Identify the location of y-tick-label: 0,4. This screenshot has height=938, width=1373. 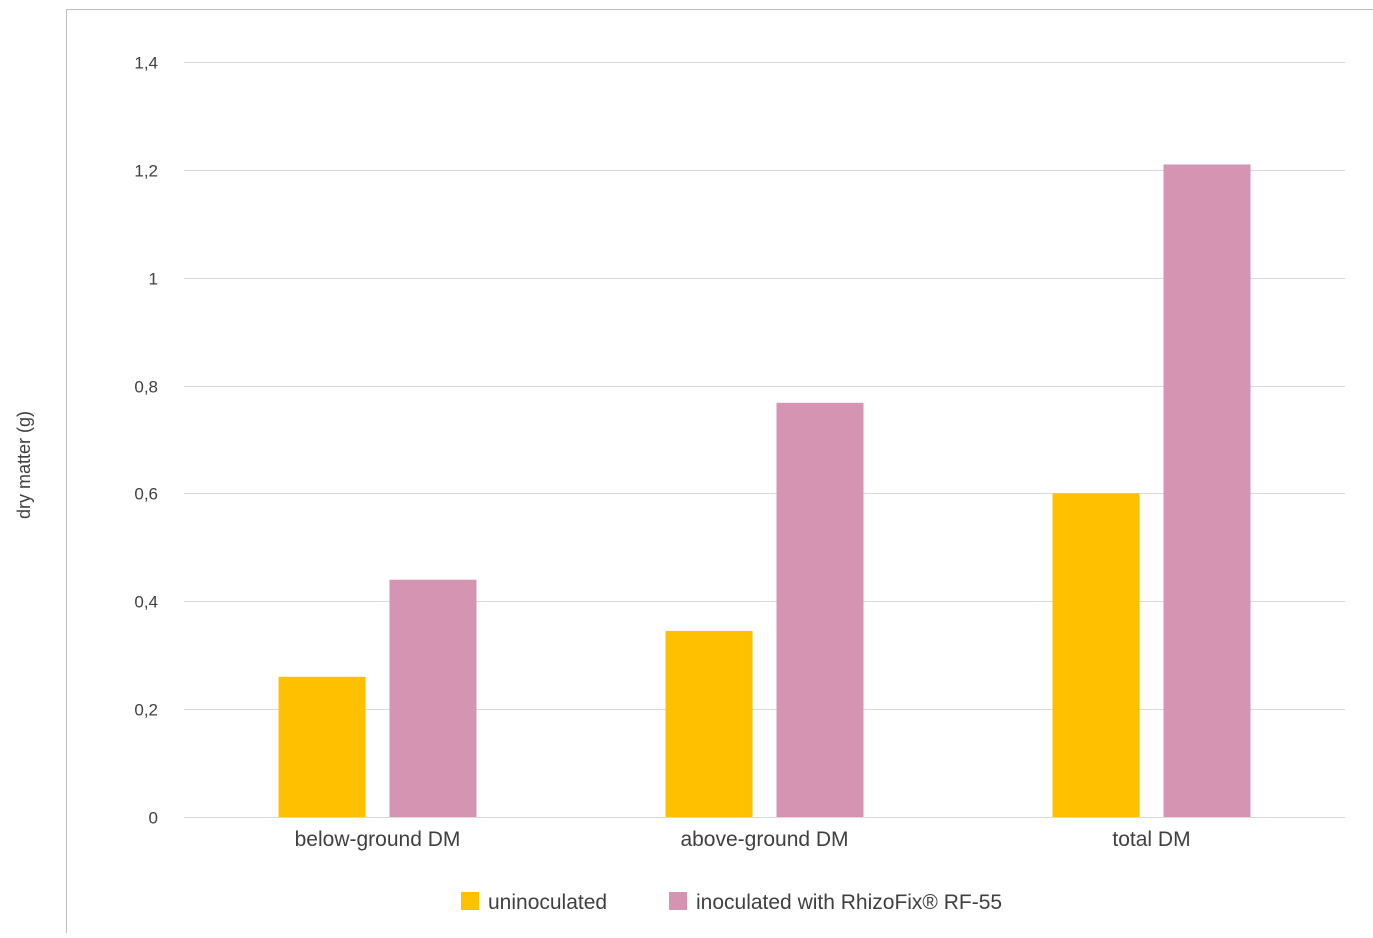
(146, 602).